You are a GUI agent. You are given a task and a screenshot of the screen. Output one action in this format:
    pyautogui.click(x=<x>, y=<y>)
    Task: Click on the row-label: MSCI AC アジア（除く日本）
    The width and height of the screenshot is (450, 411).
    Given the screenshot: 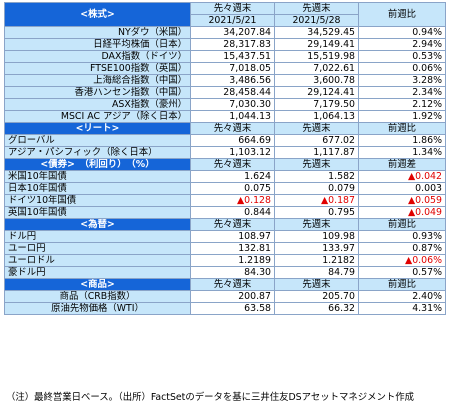 What is the action you would take?
    pyautogui.click(x=97, y=116)
    